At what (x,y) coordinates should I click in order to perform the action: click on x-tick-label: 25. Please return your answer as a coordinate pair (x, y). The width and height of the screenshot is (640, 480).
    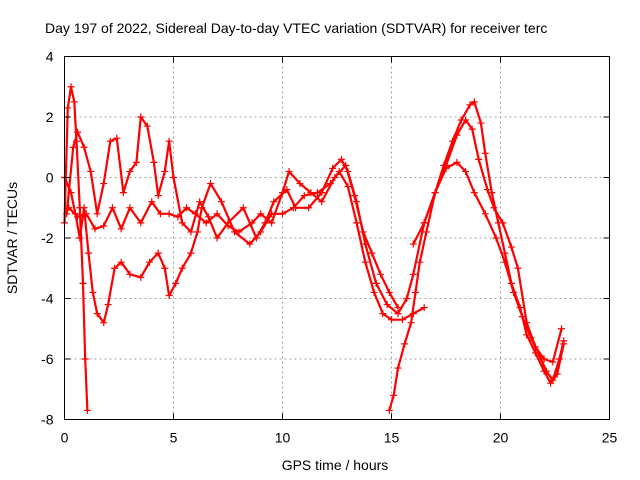
    Looking at the image, I should click on (610, 438).